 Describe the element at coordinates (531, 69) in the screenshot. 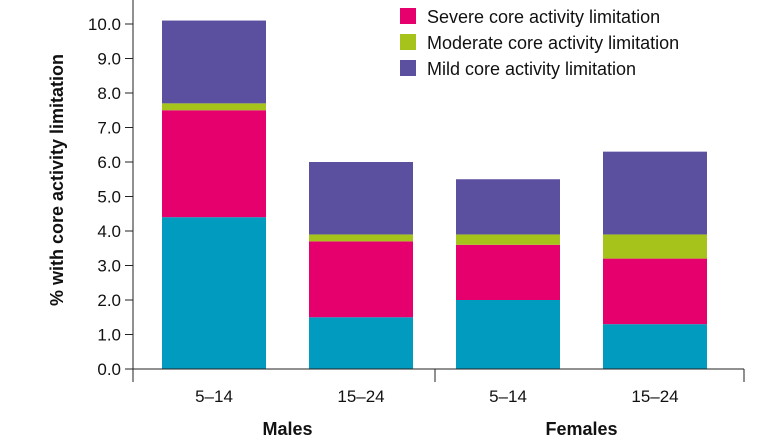

I see `legend-label-2: Mild core activity limitation` at that location.